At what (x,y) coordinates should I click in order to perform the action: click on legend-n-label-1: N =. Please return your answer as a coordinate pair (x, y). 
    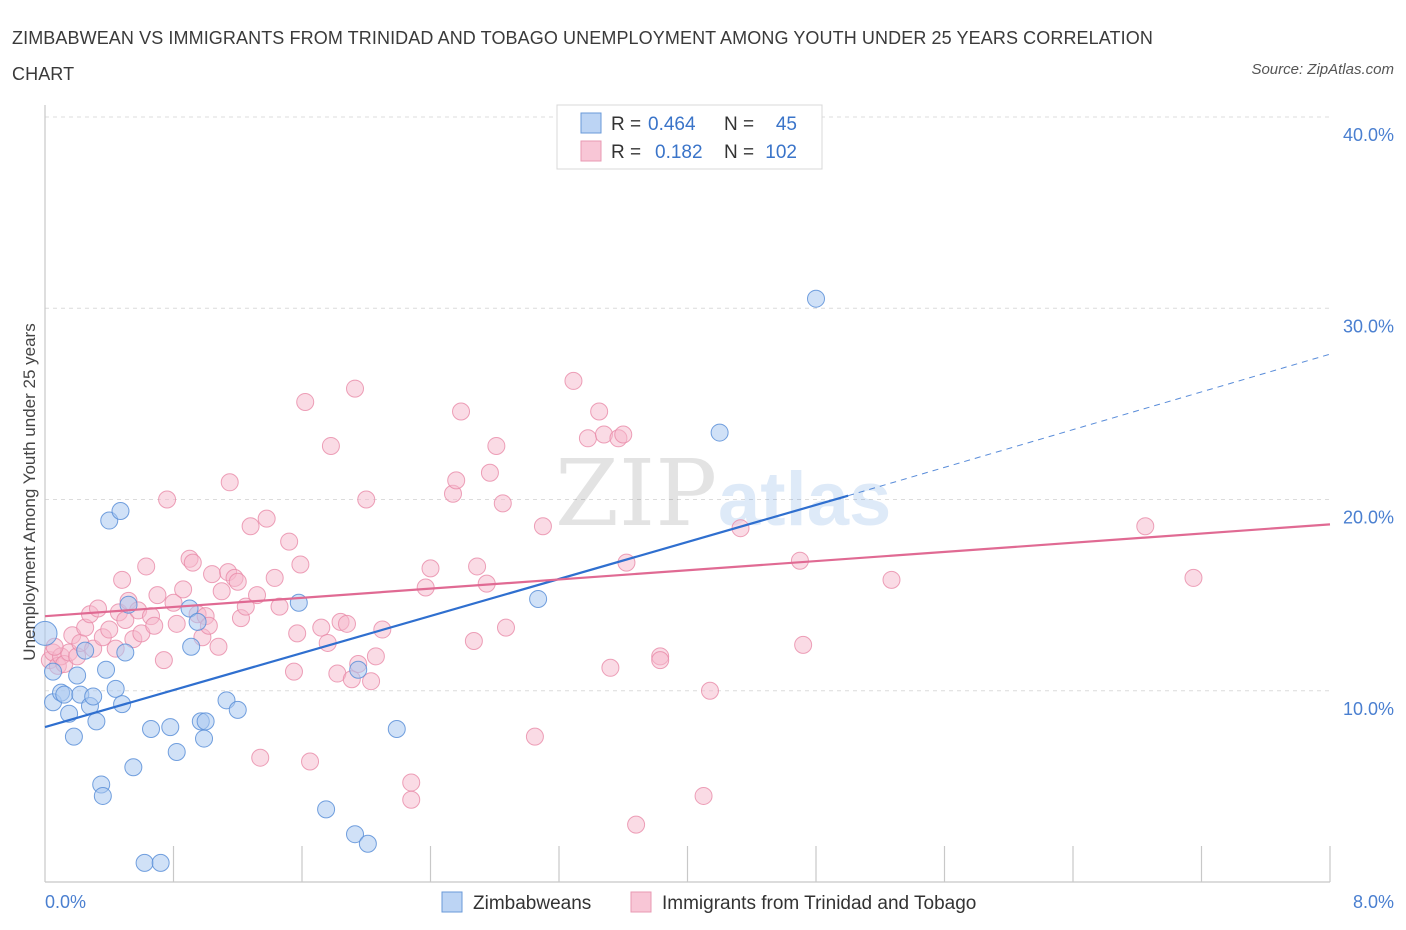
    Looking at the image, I should click on (739, 124).